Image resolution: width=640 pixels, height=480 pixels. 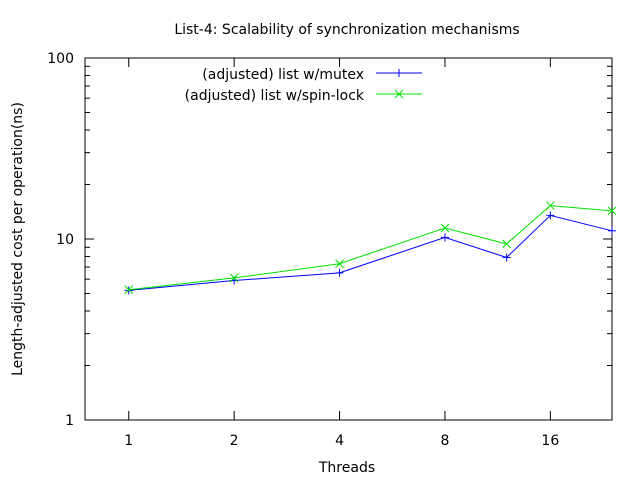 I want to click on x-tick-label: 1, so click(x=128, y=441).